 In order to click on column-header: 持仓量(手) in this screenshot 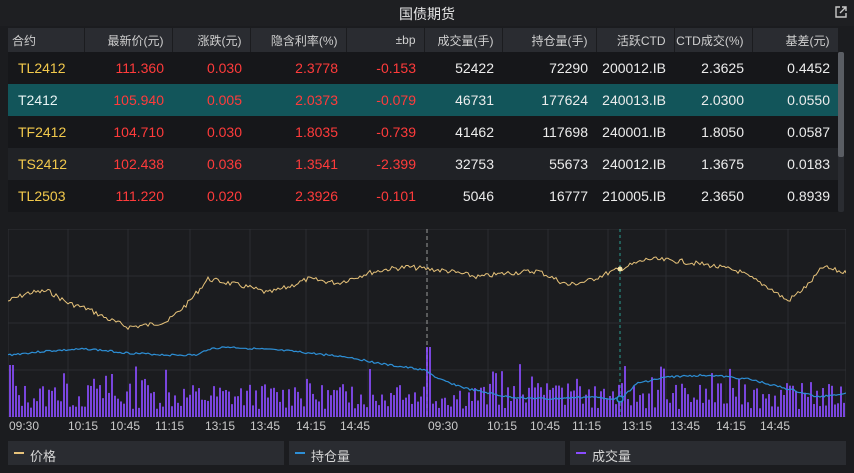, I will do `click(549, 40)`.